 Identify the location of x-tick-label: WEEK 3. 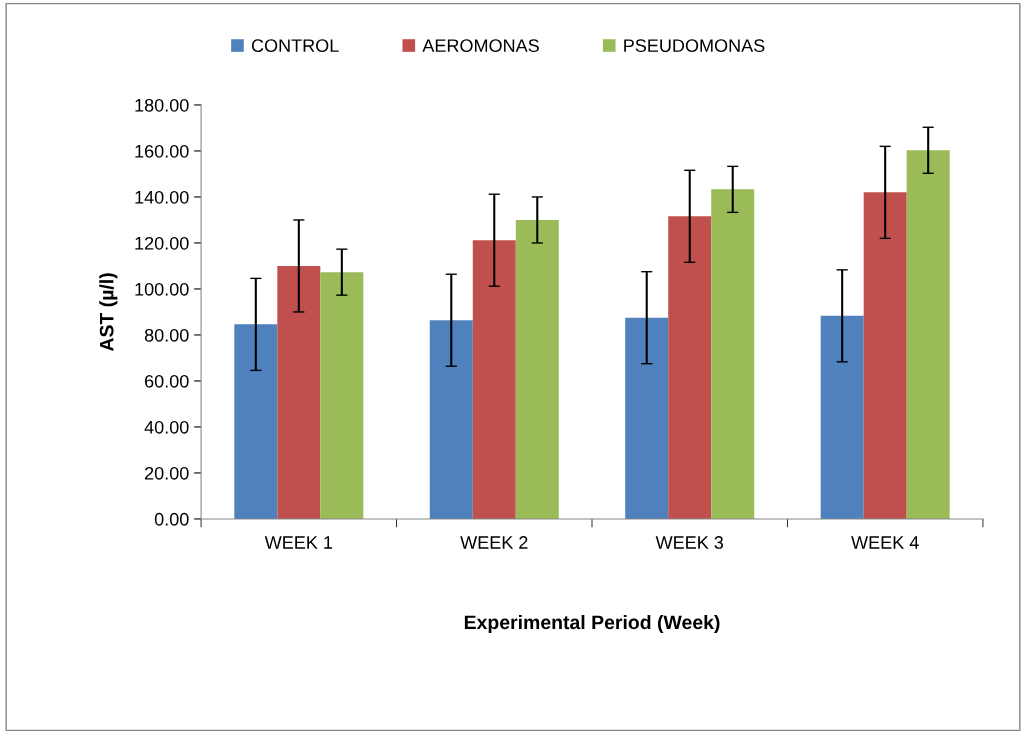
(689, 542).